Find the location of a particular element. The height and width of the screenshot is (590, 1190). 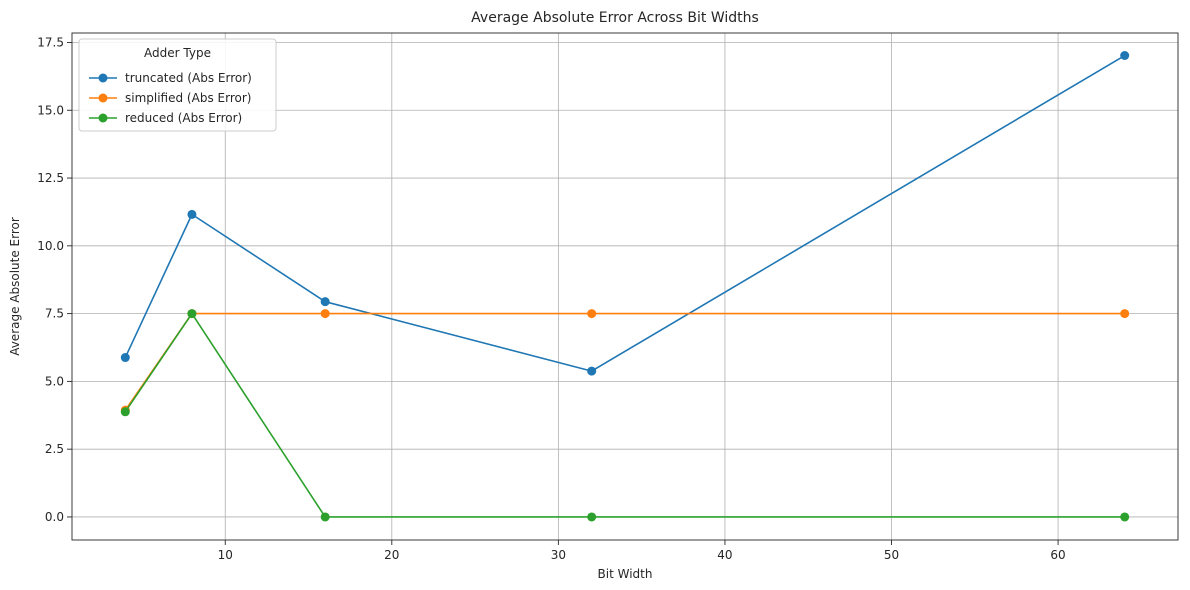

y-axis: 0.0 2.5 5.0 7.5 10.0 12.5 15.0 17.5 is located at coordinates (54, 279).